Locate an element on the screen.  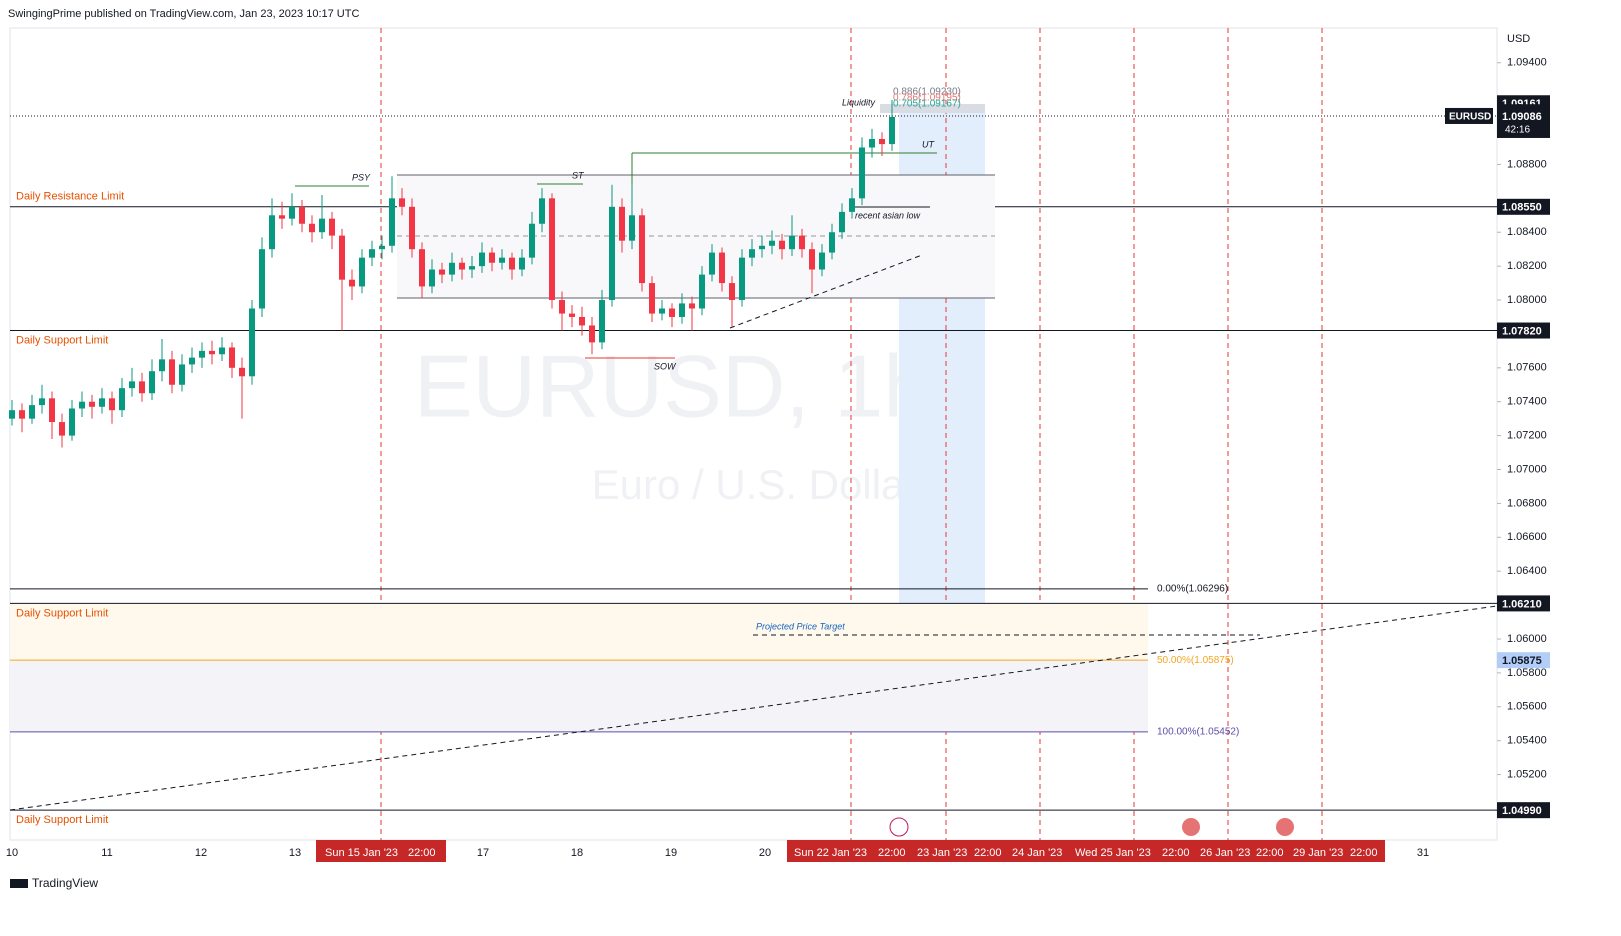
price-badge-label: 1.04990 is located at coordinates (1522, 811).